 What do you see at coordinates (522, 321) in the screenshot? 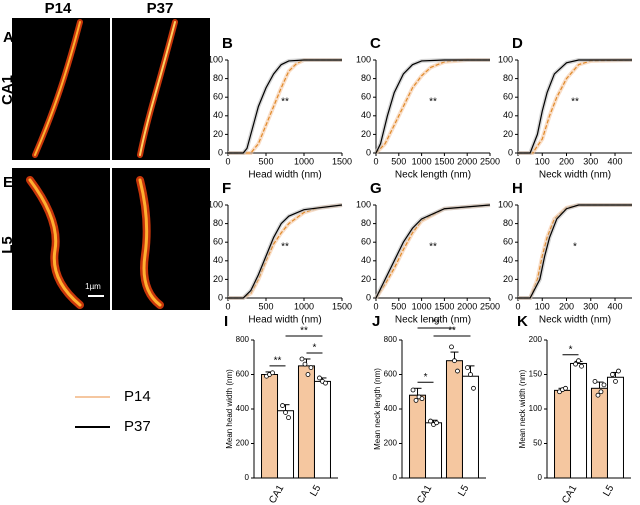
I see `panel-letter: K` at bounding box center [522, 321].